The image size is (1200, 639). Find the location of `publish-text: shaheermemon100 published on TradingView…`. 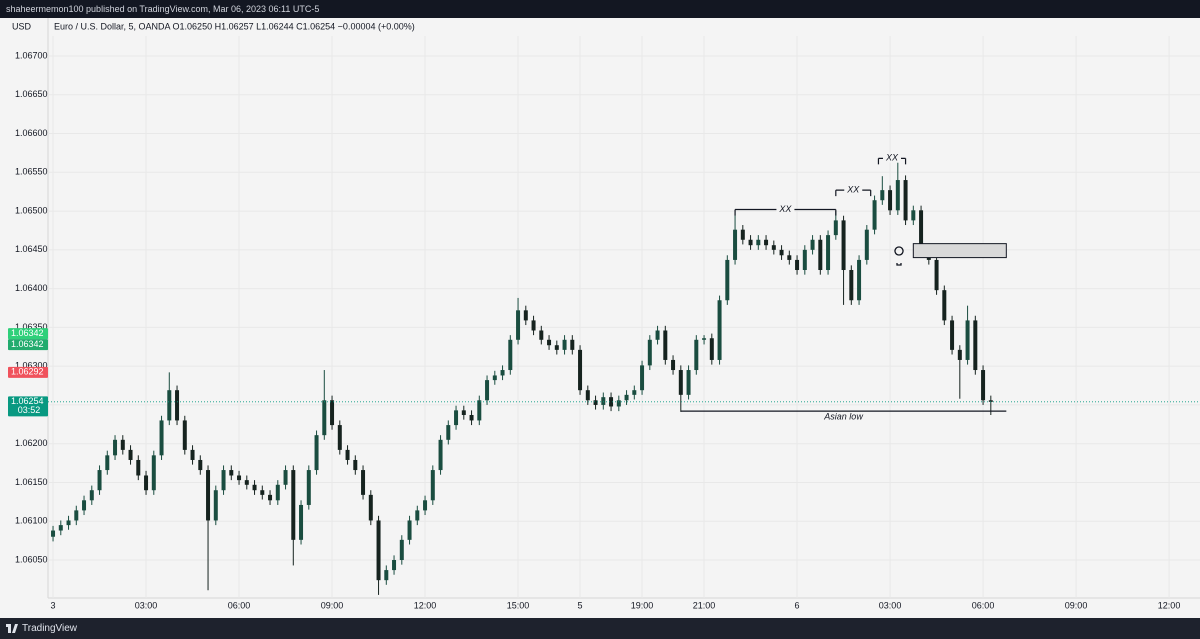

publish-text: shaheermemon100 published on TradingView… is located at coordinates (163, 9).